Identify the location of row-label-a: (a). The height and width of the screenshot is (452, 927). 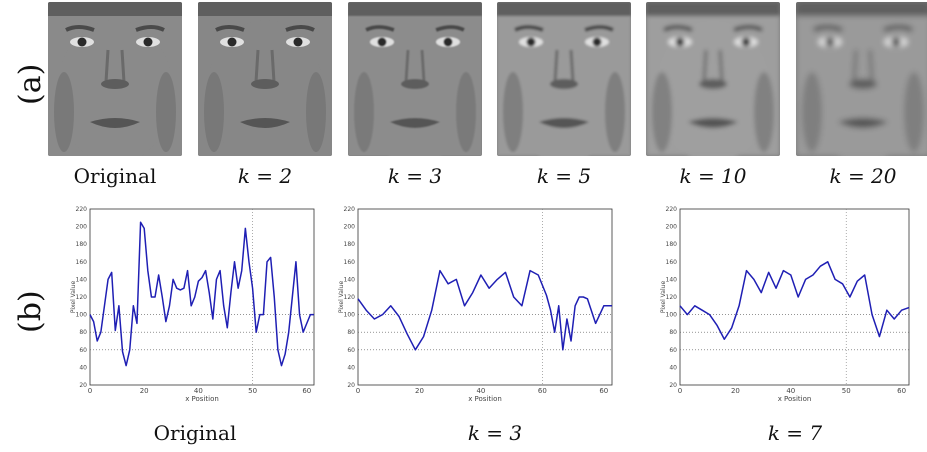
(30, 84).